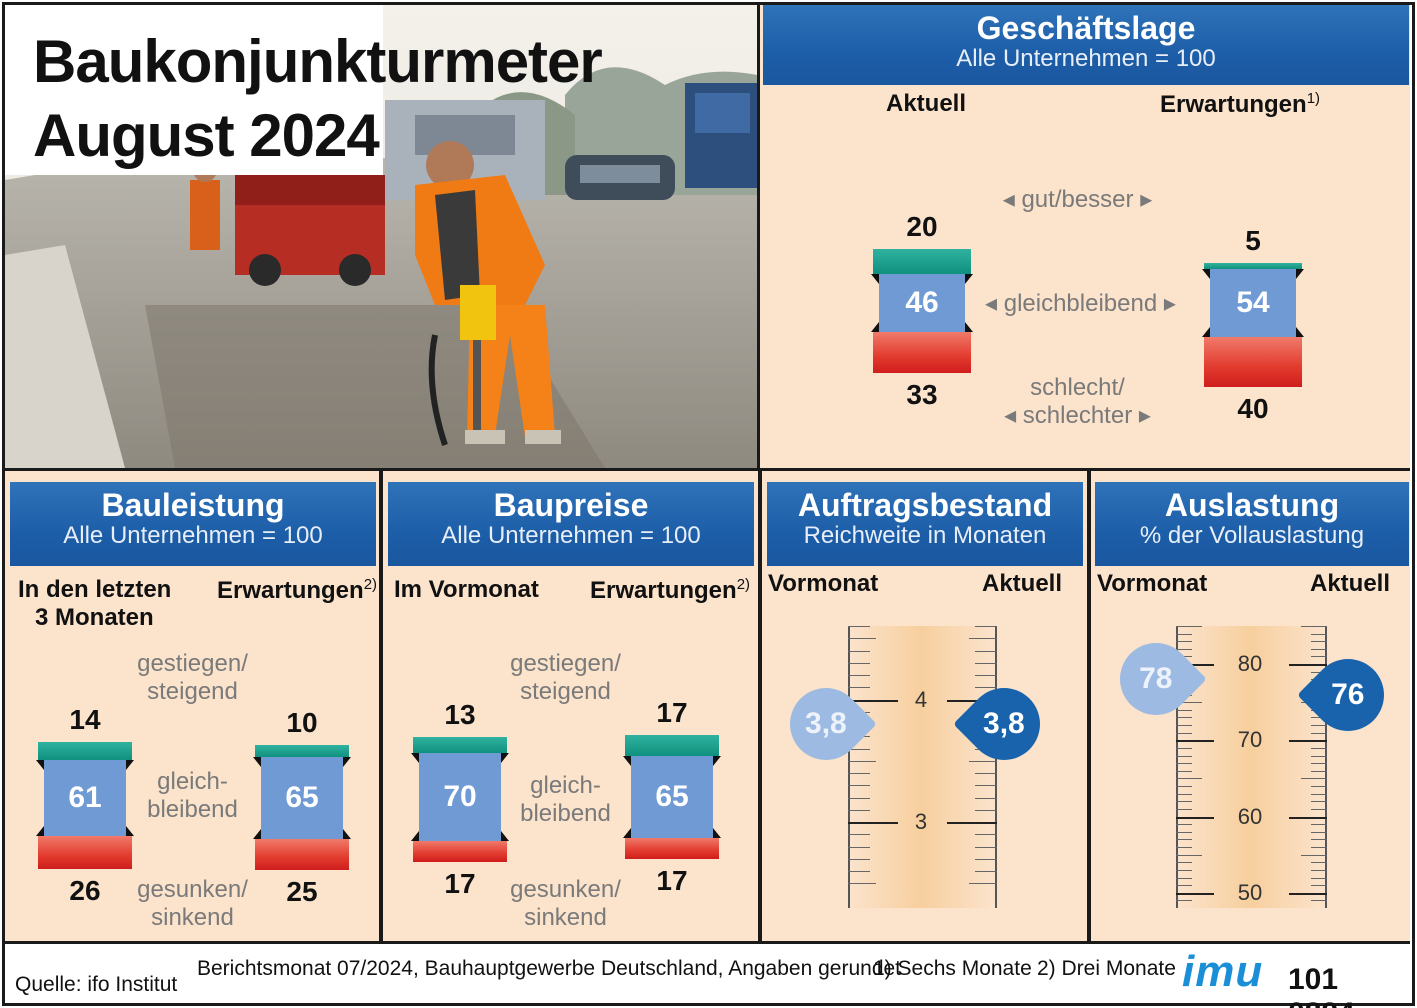 The image size is (1417, 1008). I want to click on auslastung-col-right: Aktuell, so click(1350, 583).